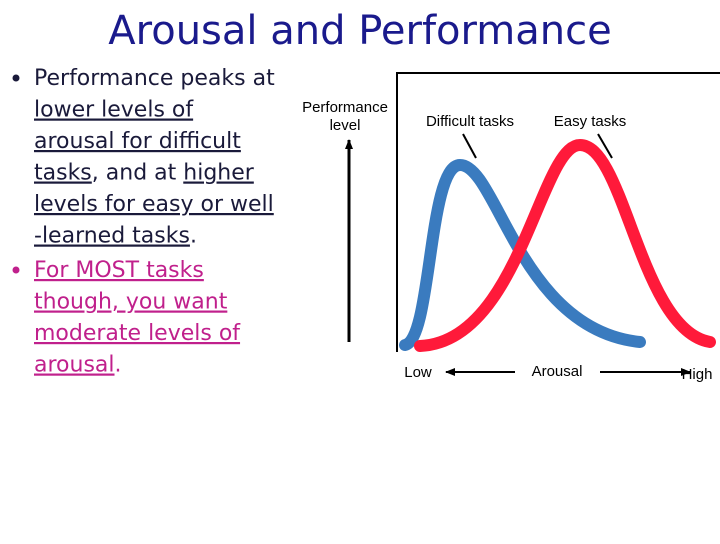  Describe the element at coordinates (218, 173) in the screenshot. I see `text-run: higher` at that location.